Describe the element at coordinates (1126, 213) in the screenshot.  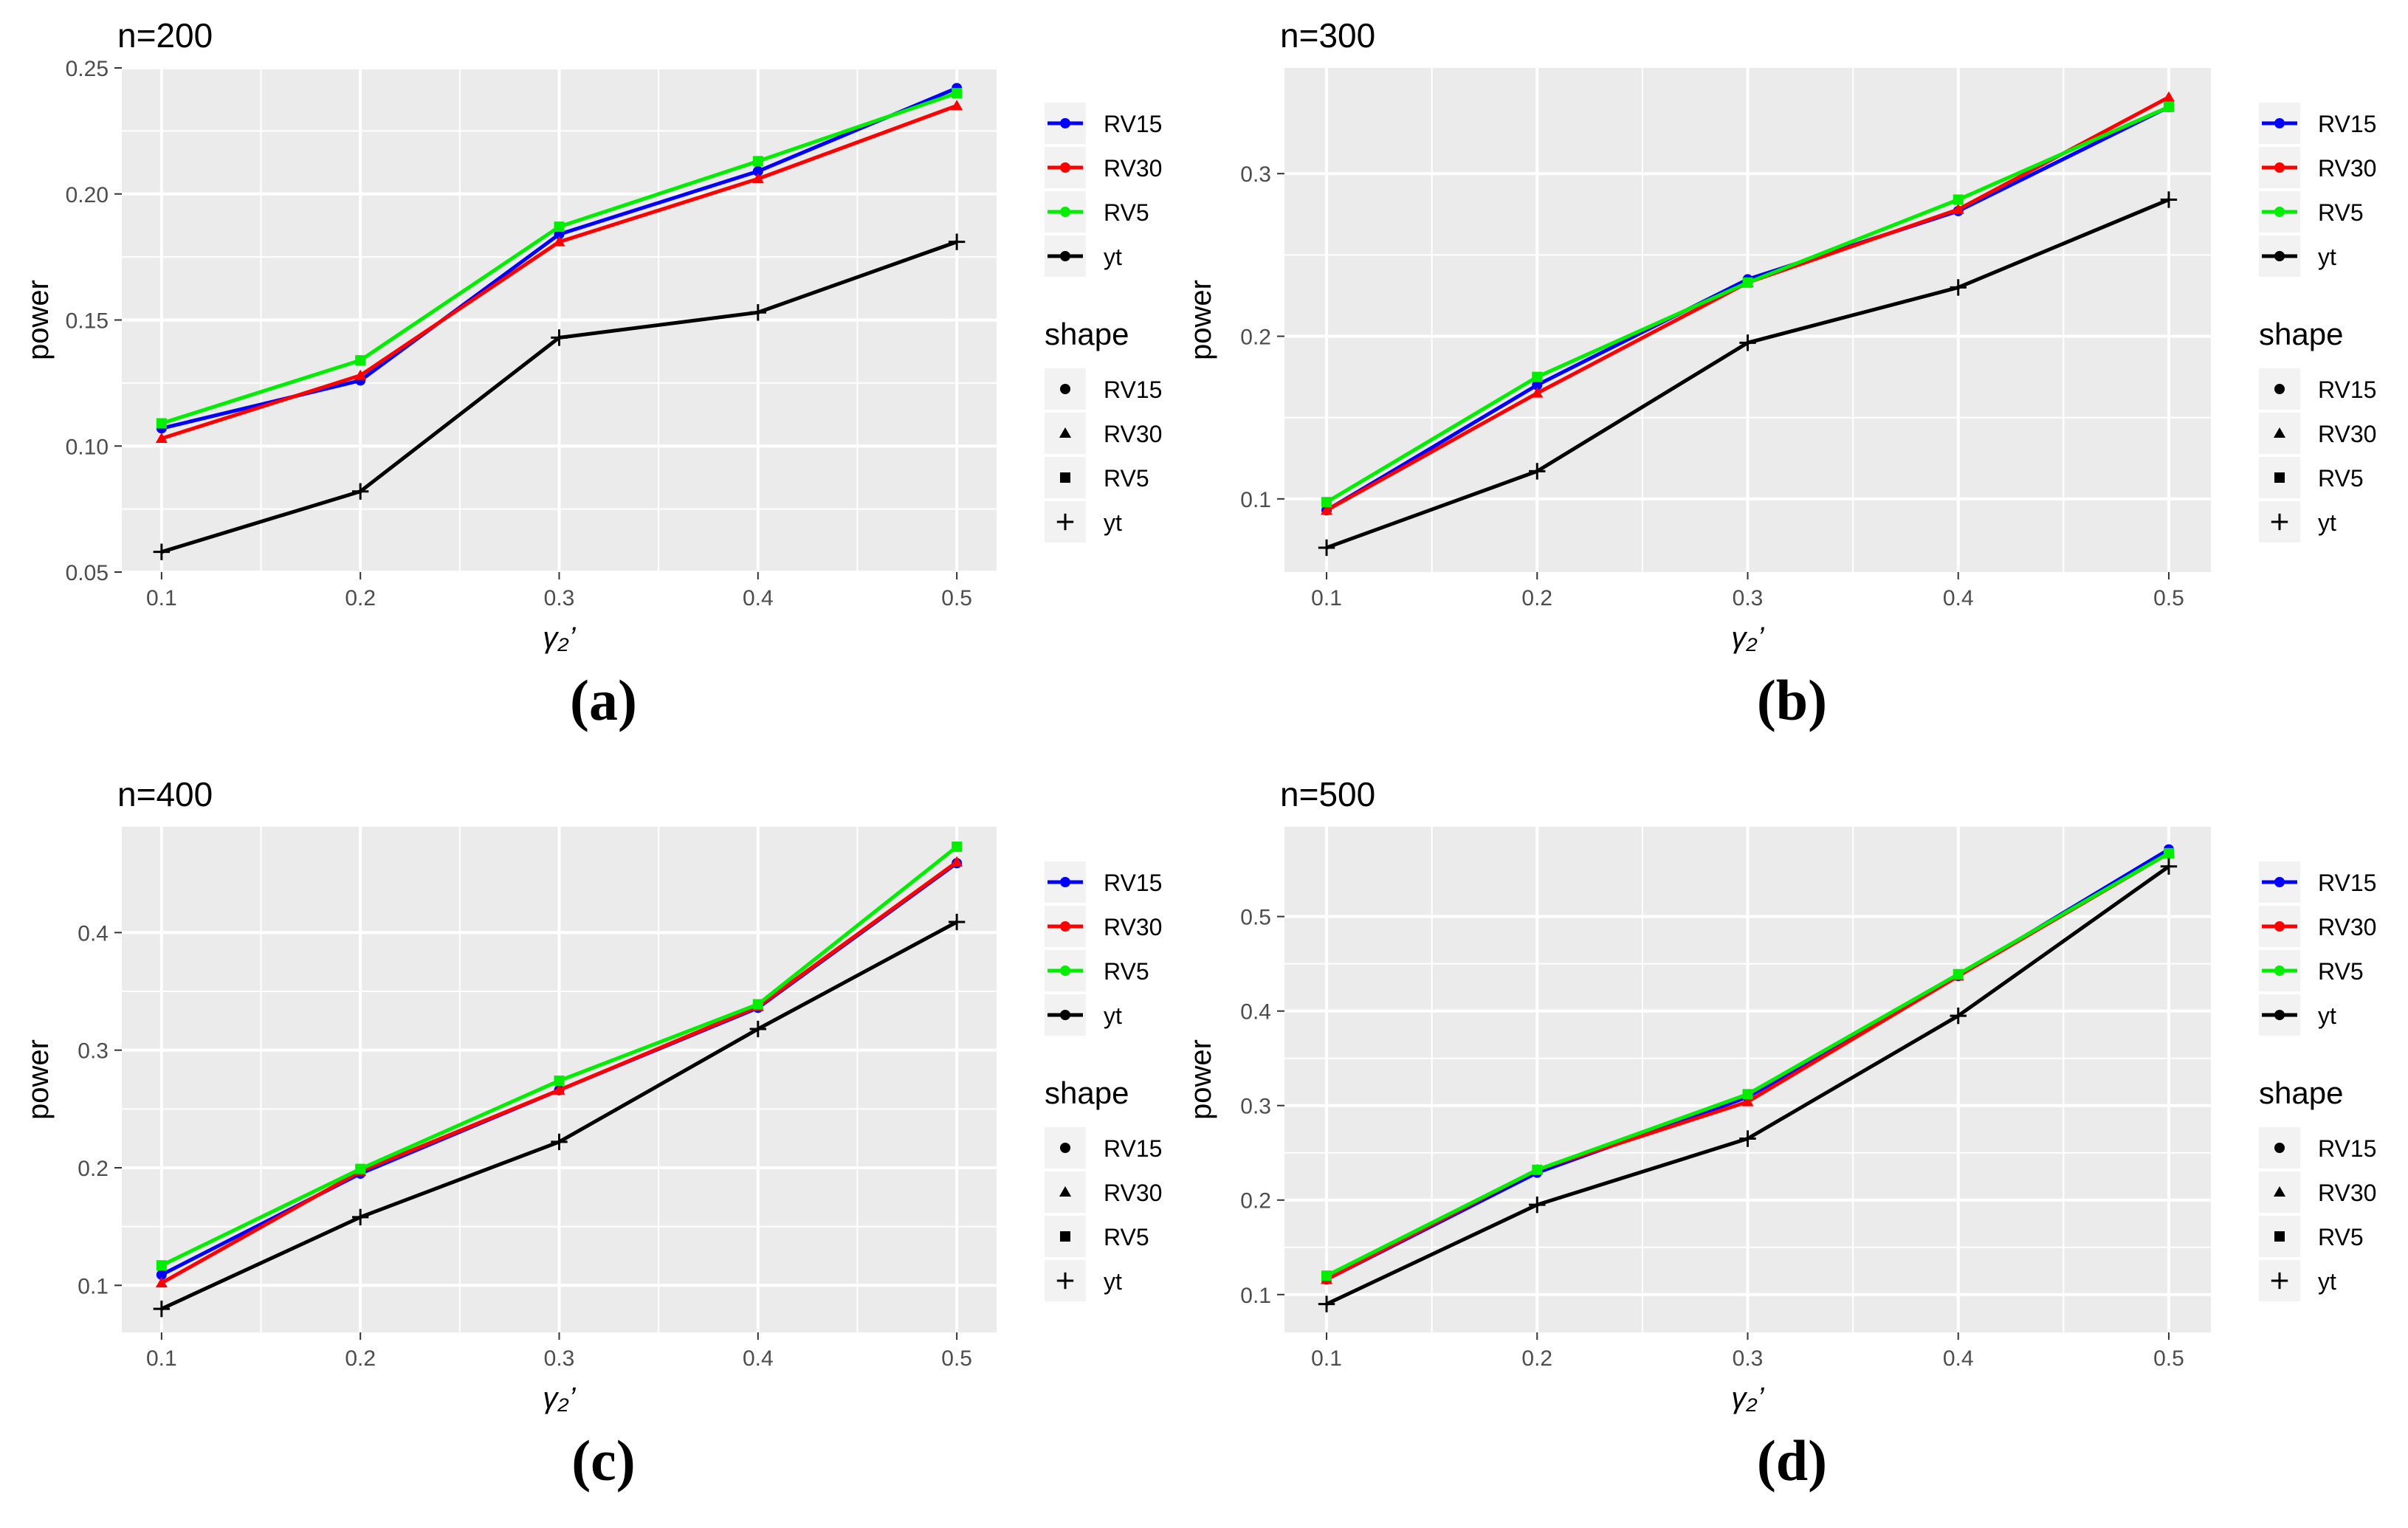
I see `legend-label-RV5: RV5` at that location.